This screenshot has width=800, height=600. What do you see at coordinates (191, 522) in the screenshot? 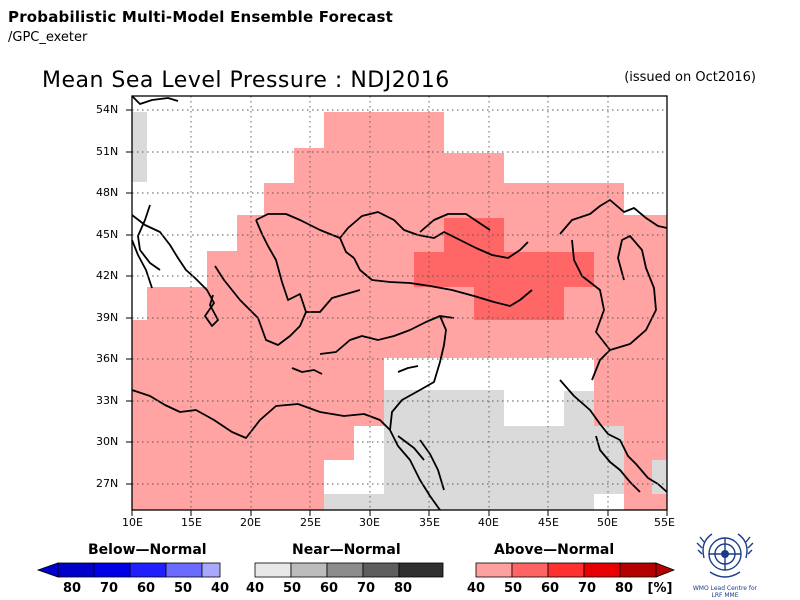
I see `lon-label: 15E` at bounding box center [191, 522].